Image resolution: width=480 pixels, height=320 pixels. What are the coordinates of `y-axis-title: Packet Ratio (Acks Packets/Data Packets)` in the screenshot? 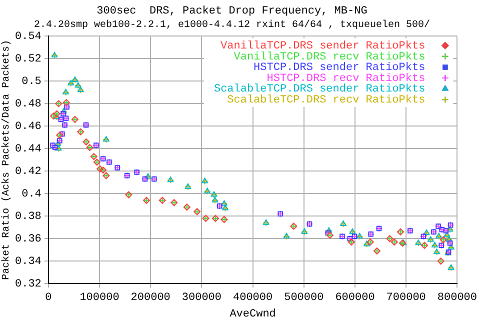 It's located at (6, 160).